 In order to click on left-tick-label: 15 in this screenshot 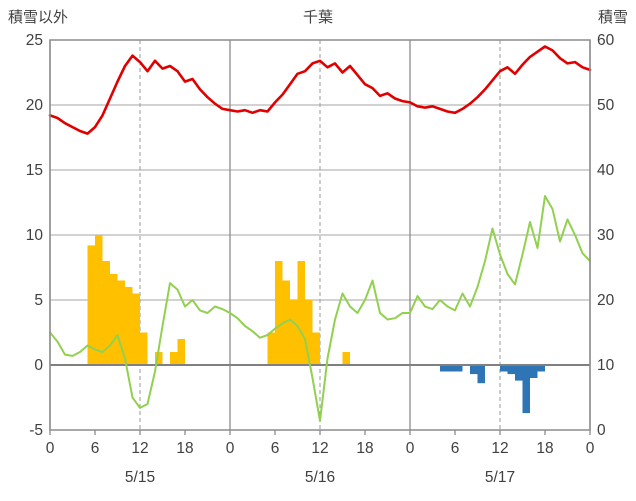, I will do `click(34, 170)`.